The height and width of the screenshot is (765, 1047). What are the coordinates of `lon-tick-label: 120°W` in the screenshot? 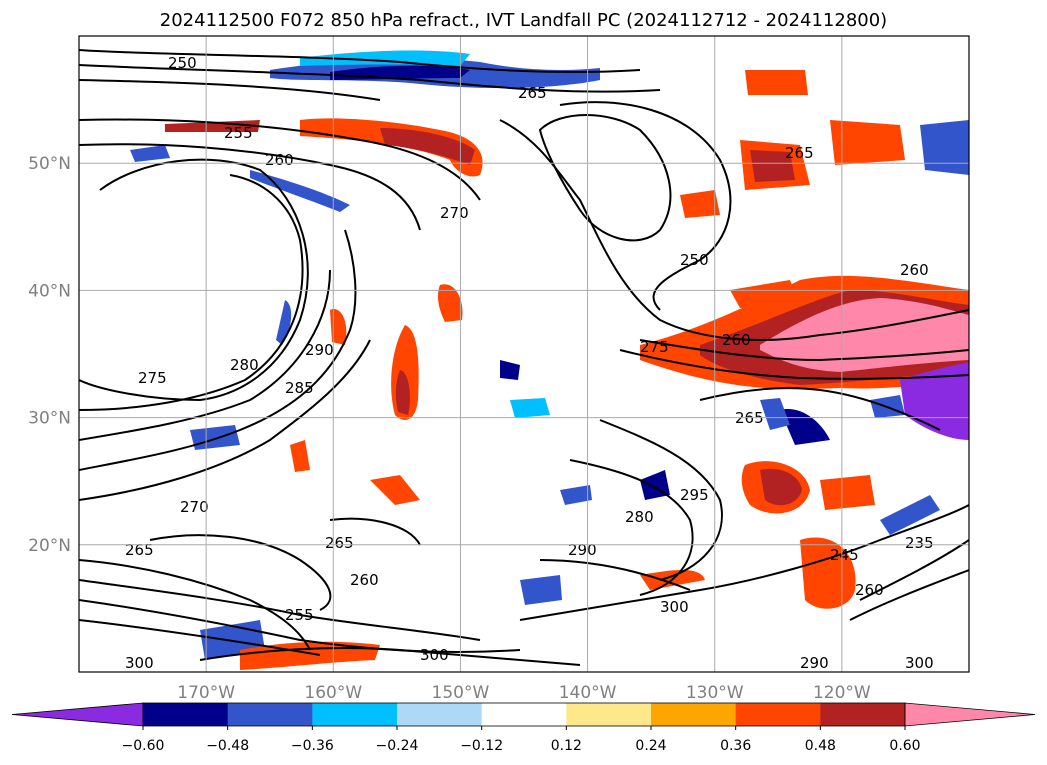 It's located at (842, 693).